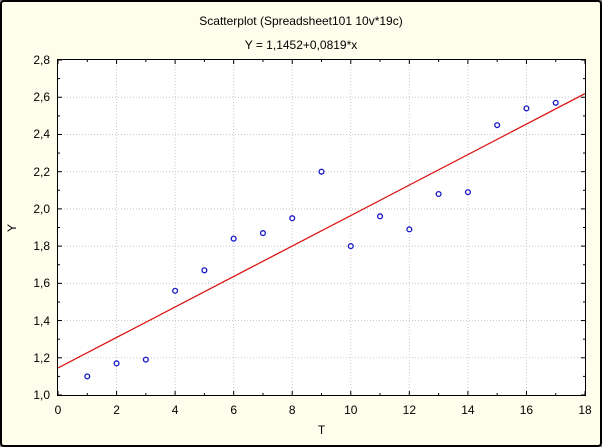 This screenshot has width=602, height=447. What do you see at coordinates (41, 357) in the screenshot?
I see `y-tick-label: 1,2` at bounding box center [41, 357].